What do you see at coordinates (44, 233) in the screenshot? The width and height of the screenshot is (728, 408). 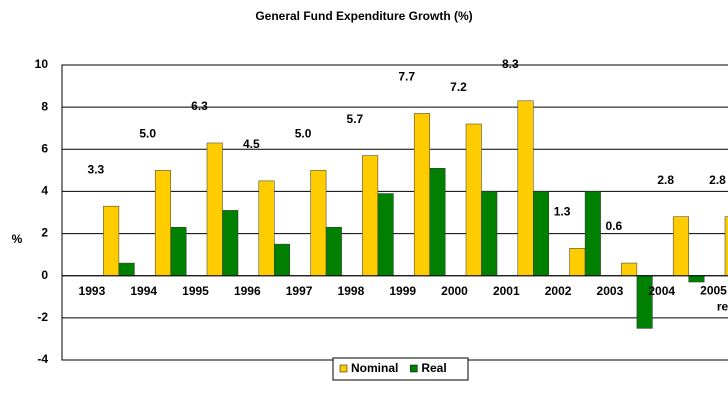 I see `y-tick-label: 2` at bounding box center [44, 233].